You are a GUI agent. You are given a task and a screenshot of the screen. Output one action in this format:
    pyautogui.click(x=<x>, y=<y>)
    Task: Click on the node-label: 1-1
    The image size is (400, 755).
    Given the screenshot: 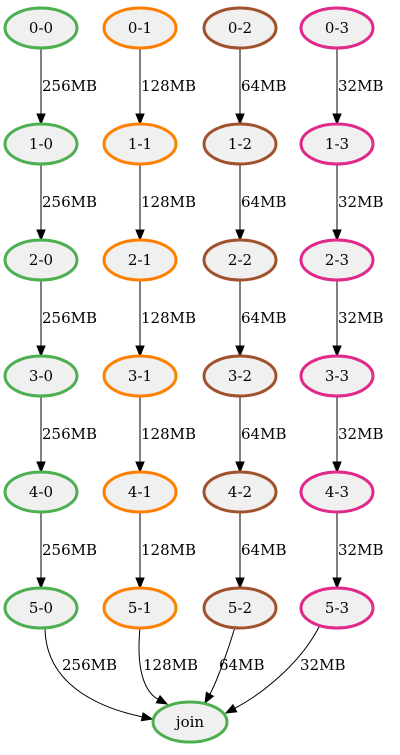 What is the action you would take?
    pyautogui.click(x=140, y=144)
    